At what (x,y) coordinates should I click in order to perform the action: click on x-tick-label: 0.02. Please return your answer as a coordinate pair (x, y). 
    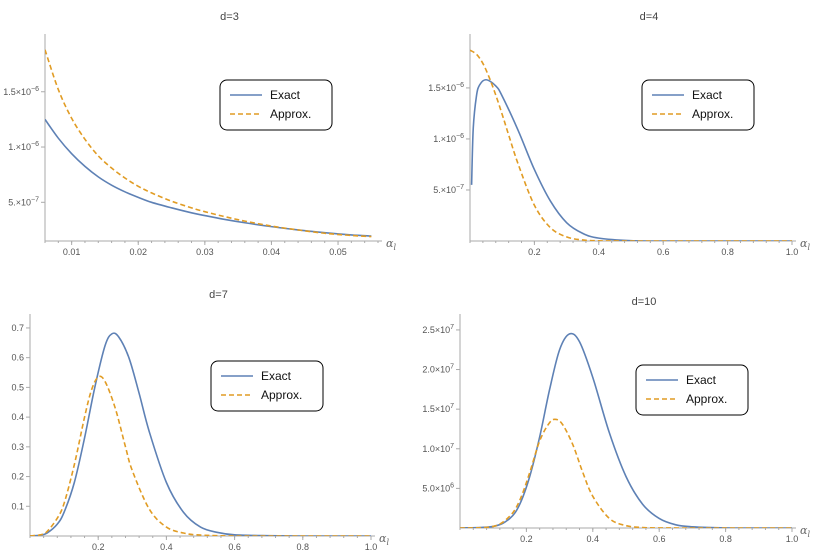
    Looking at the image, I should click on (138, 252).